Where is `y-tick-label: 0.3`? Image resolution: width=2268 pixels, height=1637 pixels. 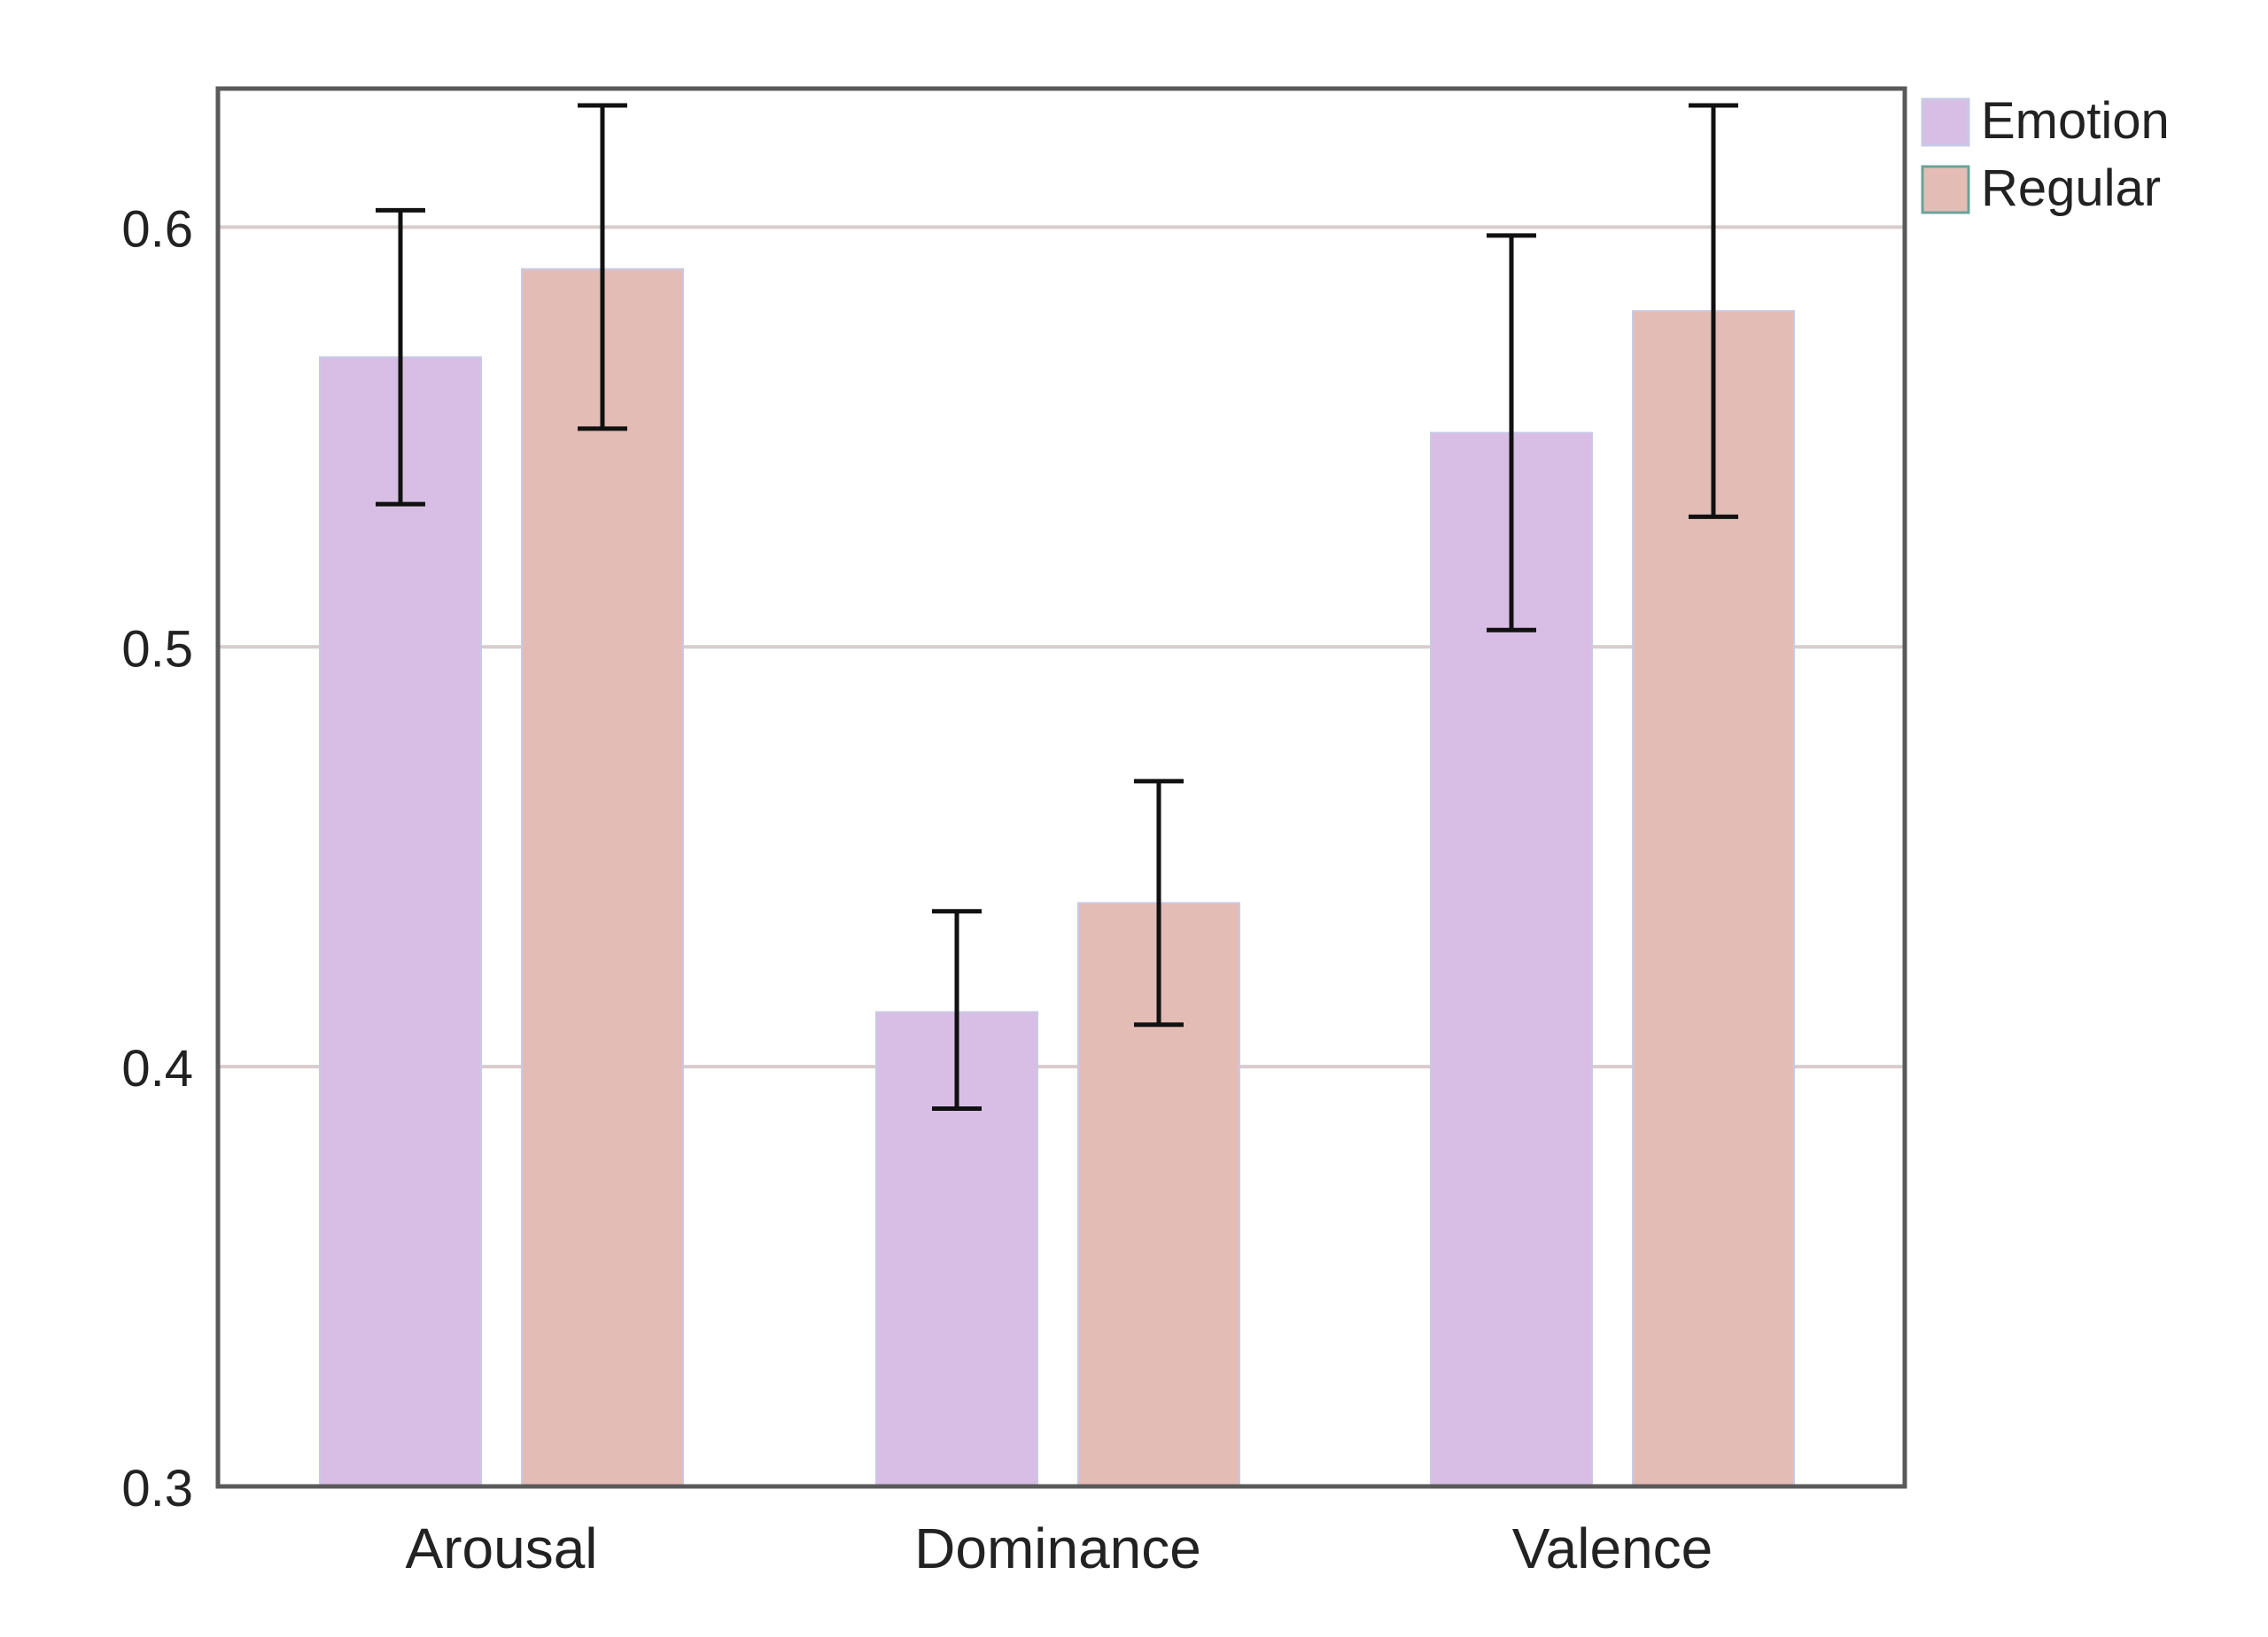 y-tick-label: 0.3 is located at coordinates (157, 1488).